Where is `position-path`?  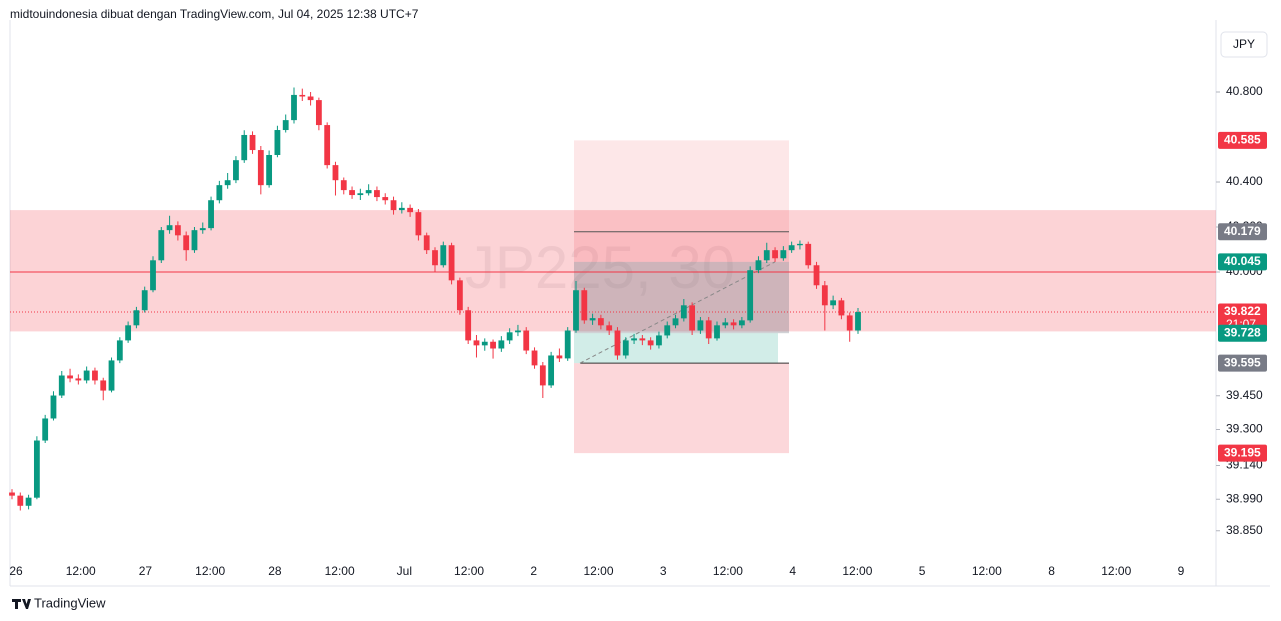
position-path is located at coordinates (677, 312).